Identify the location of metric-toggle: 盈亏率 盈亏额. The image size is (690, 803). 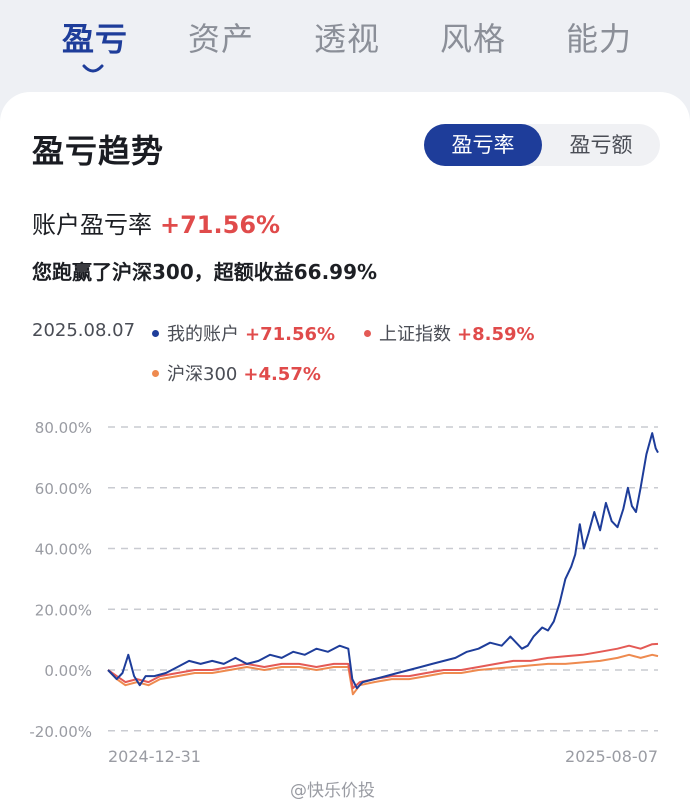
(542, 145).